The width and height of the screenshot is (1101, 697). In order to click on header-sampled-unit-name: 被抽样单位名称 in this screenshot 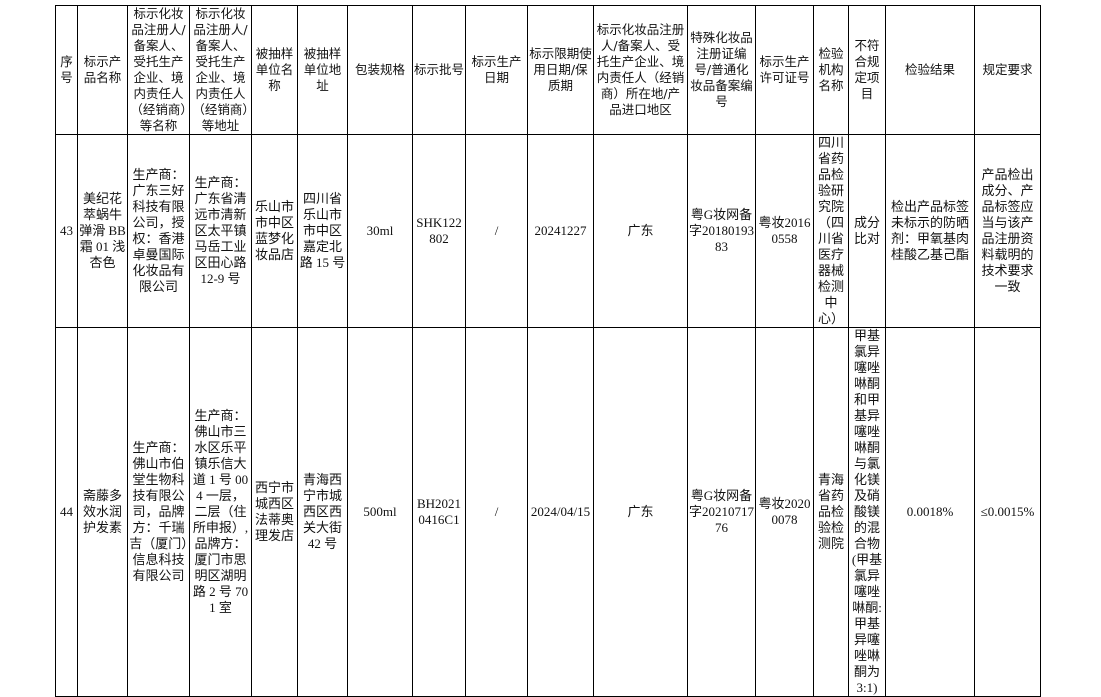, I will do `click(274, 70)`.